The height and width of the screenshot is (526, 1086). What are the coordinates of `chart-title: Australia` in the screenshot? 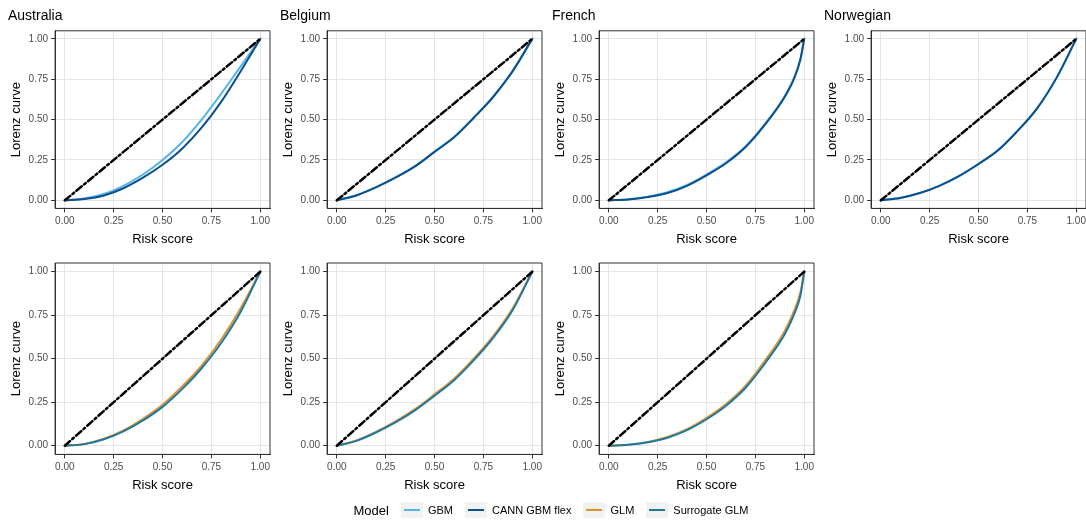 It's located at (35, 15).